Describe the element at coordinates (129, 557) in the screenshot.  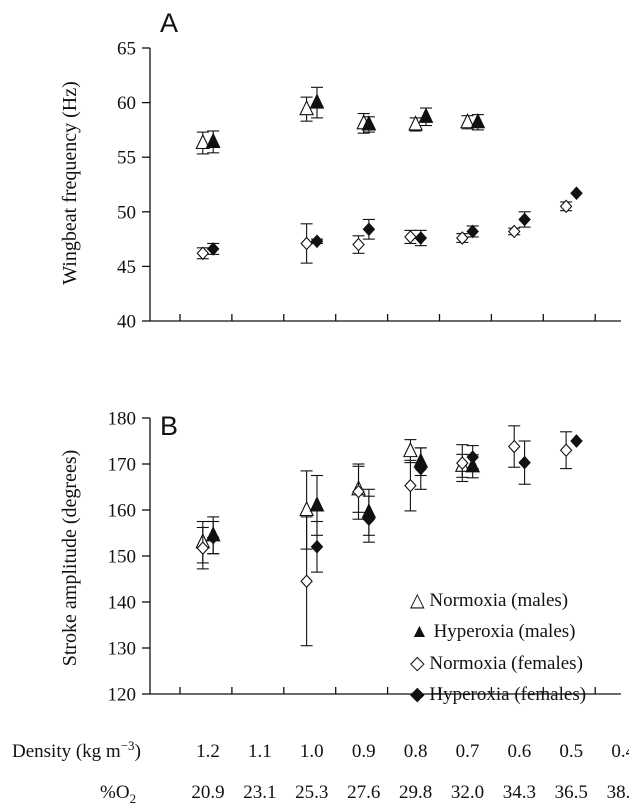
I see `panel-b-y-ticks: 120 130 140 150 160 170 180` at that location.